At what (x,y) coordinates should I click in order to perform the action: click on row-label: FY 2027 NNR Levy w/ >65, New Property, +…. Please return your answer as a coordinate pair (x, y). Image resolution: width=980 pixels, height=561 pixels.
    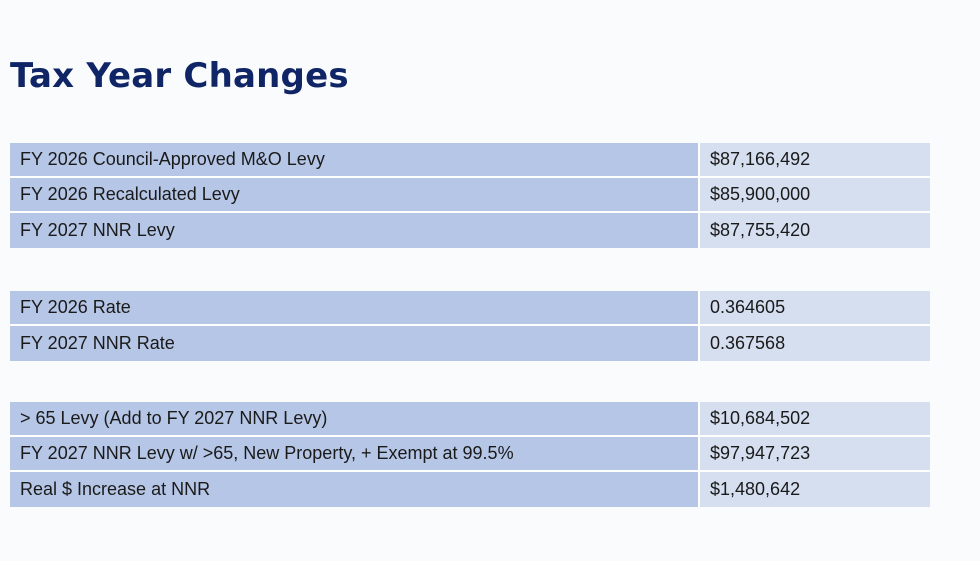
    Looking at the image, I should click on (355, 454).